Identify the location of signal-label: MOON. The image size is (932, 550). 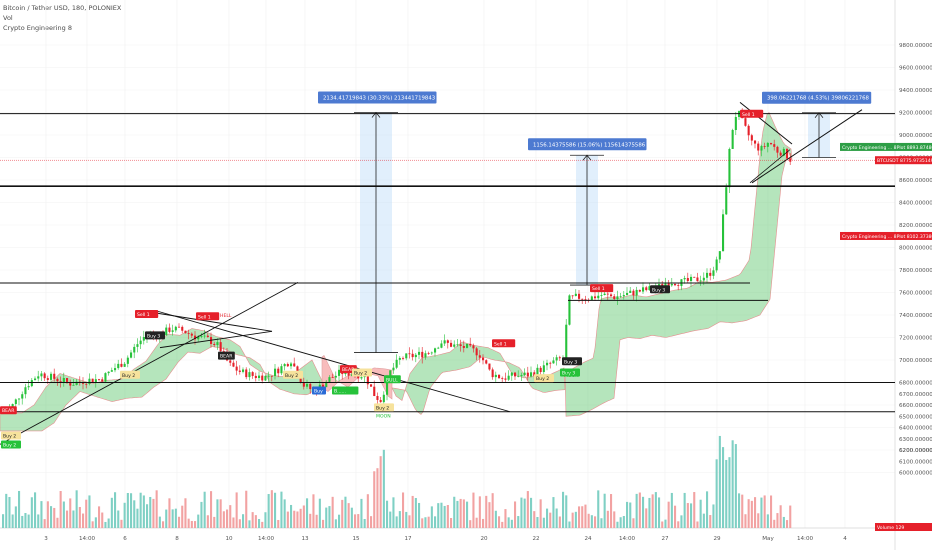
(383, 416).